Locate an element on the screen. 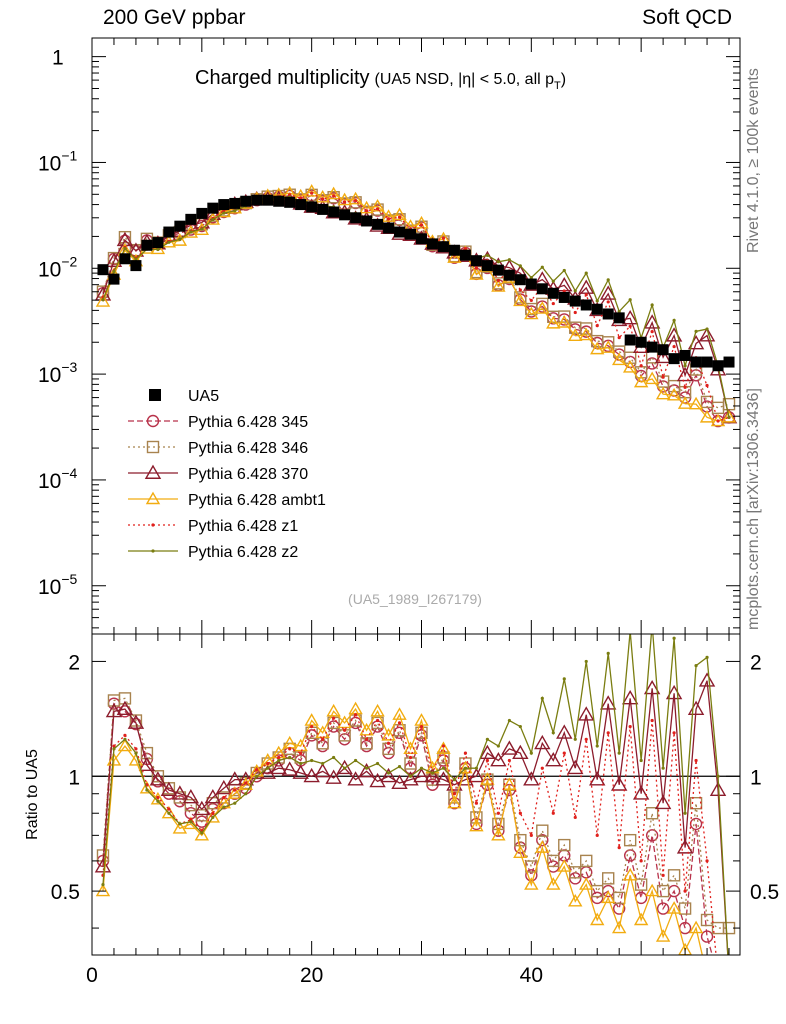  y-tick-label: 10⁻³ is located at coordinates (58, 373).